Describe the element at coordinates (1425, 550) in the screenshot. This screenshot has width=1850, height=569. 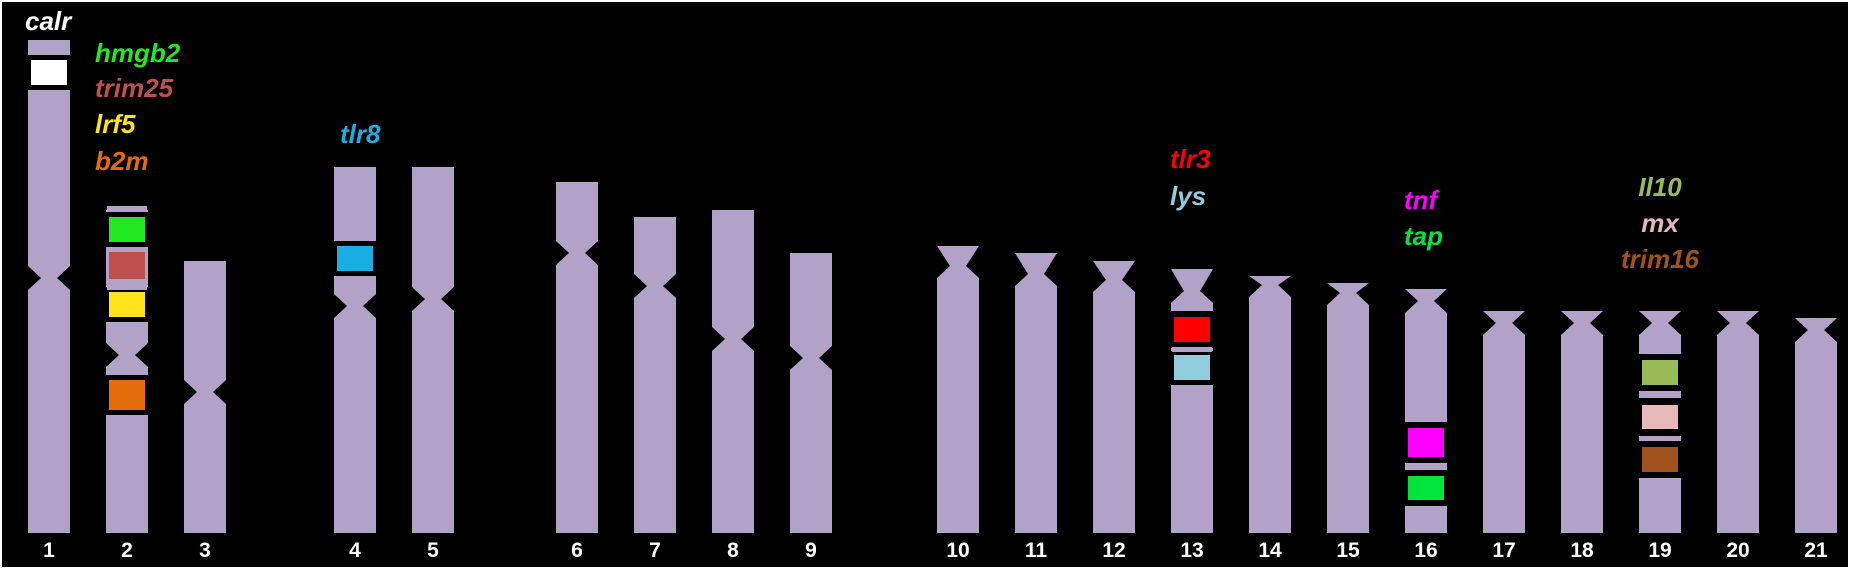
I see `chromosome-number: 16` at that location.